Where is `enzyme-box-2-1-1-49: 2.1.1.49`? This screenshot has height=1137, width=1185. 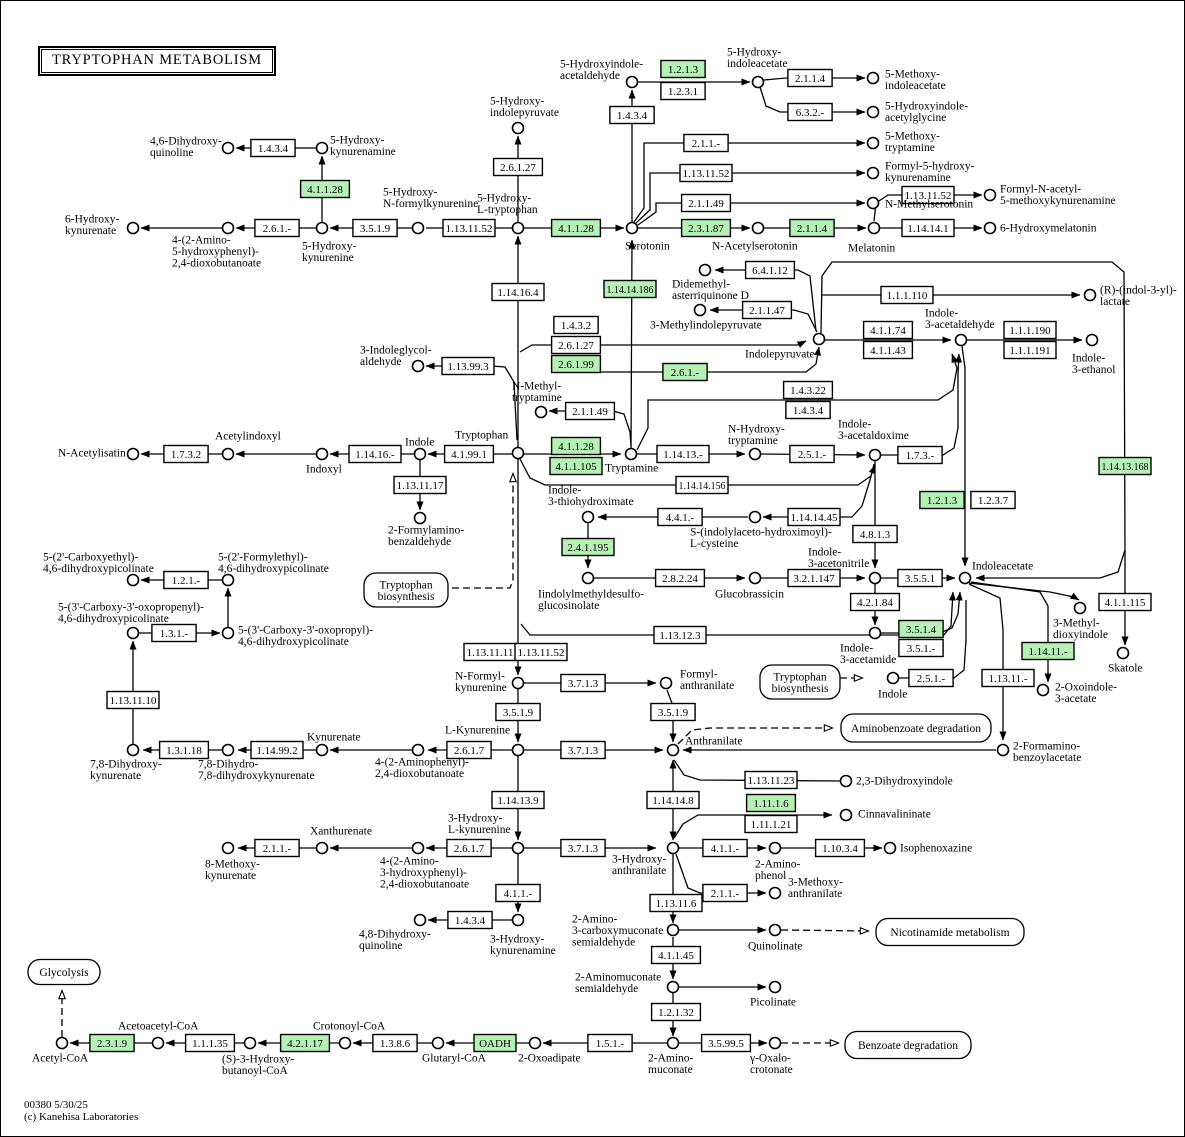
enzyme-box-2-1-1-49: 2.1.1.49 is located at coordinates (706, 203).